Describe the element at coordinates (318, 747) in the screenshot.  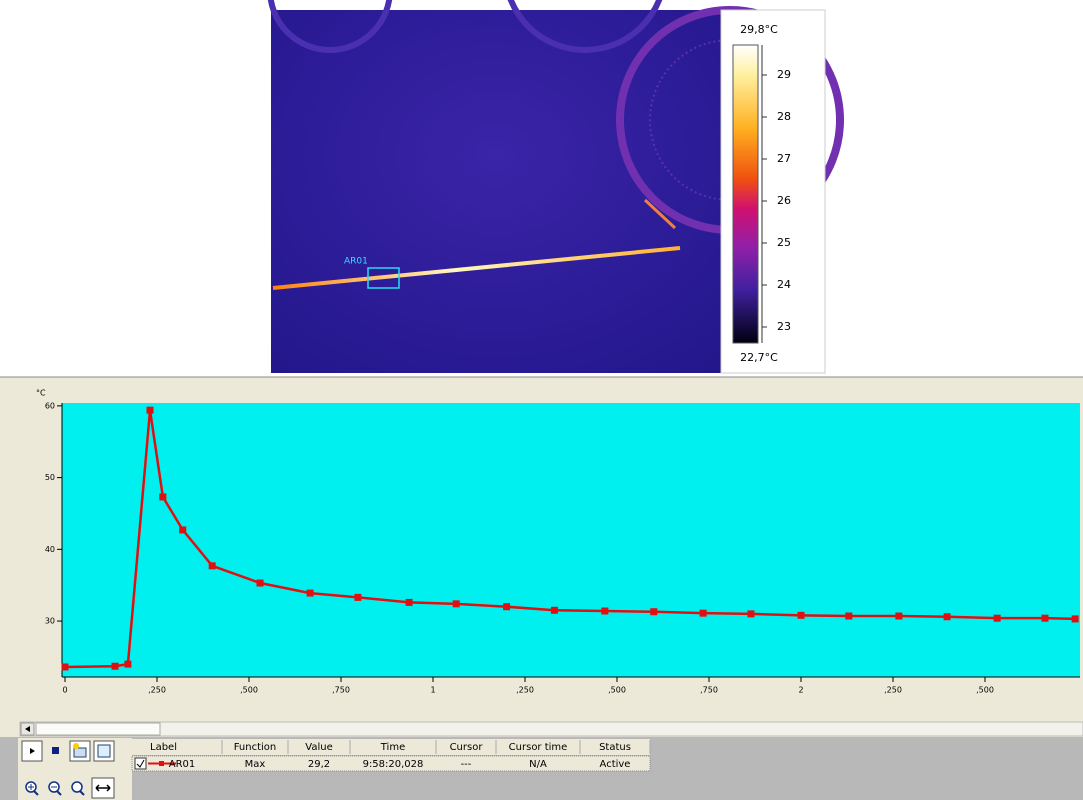
I see `column-header: Value` at that location.